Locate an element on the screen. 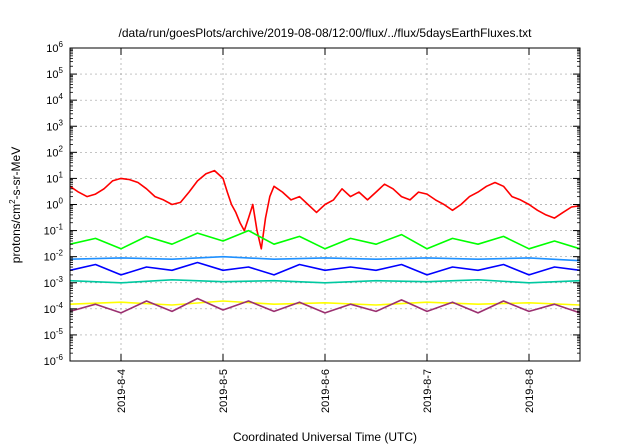 Image resolution: width=640 pixels, height=448 pixels. y-tick-label: 10⁻³ is located at coordinates (54, 282).